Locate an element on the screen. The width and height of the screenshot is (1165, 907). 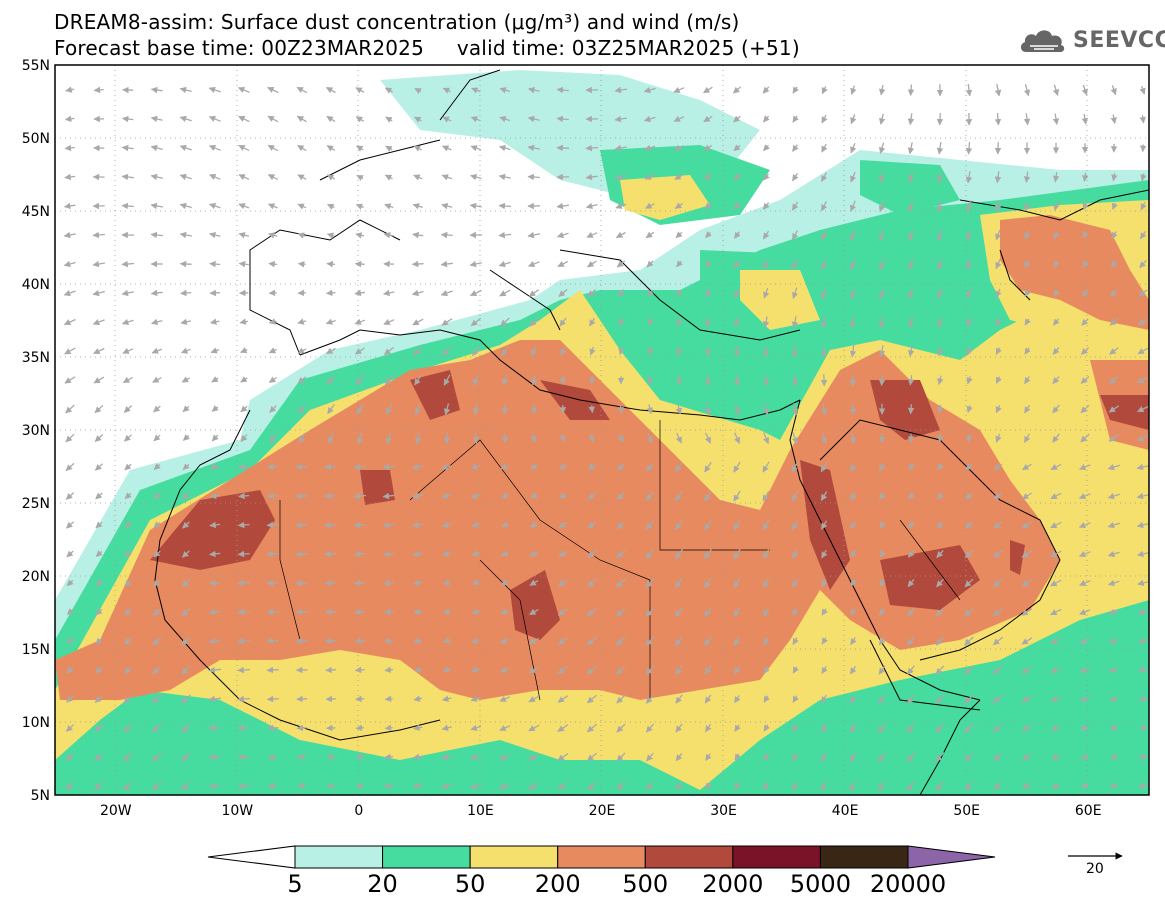
lon-label: 20E is located at coordinates (602, 811).